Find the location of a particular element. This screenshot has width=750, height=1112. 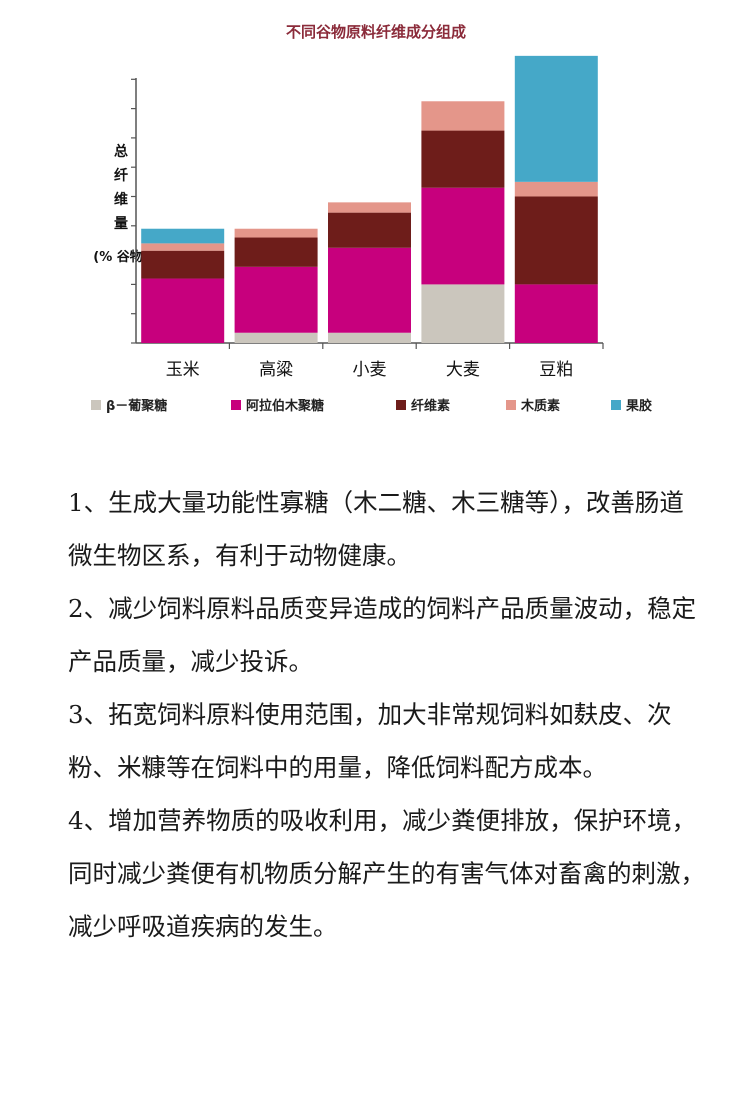

y-axis-title-char: 纤 is located at coordinates (121, 176).